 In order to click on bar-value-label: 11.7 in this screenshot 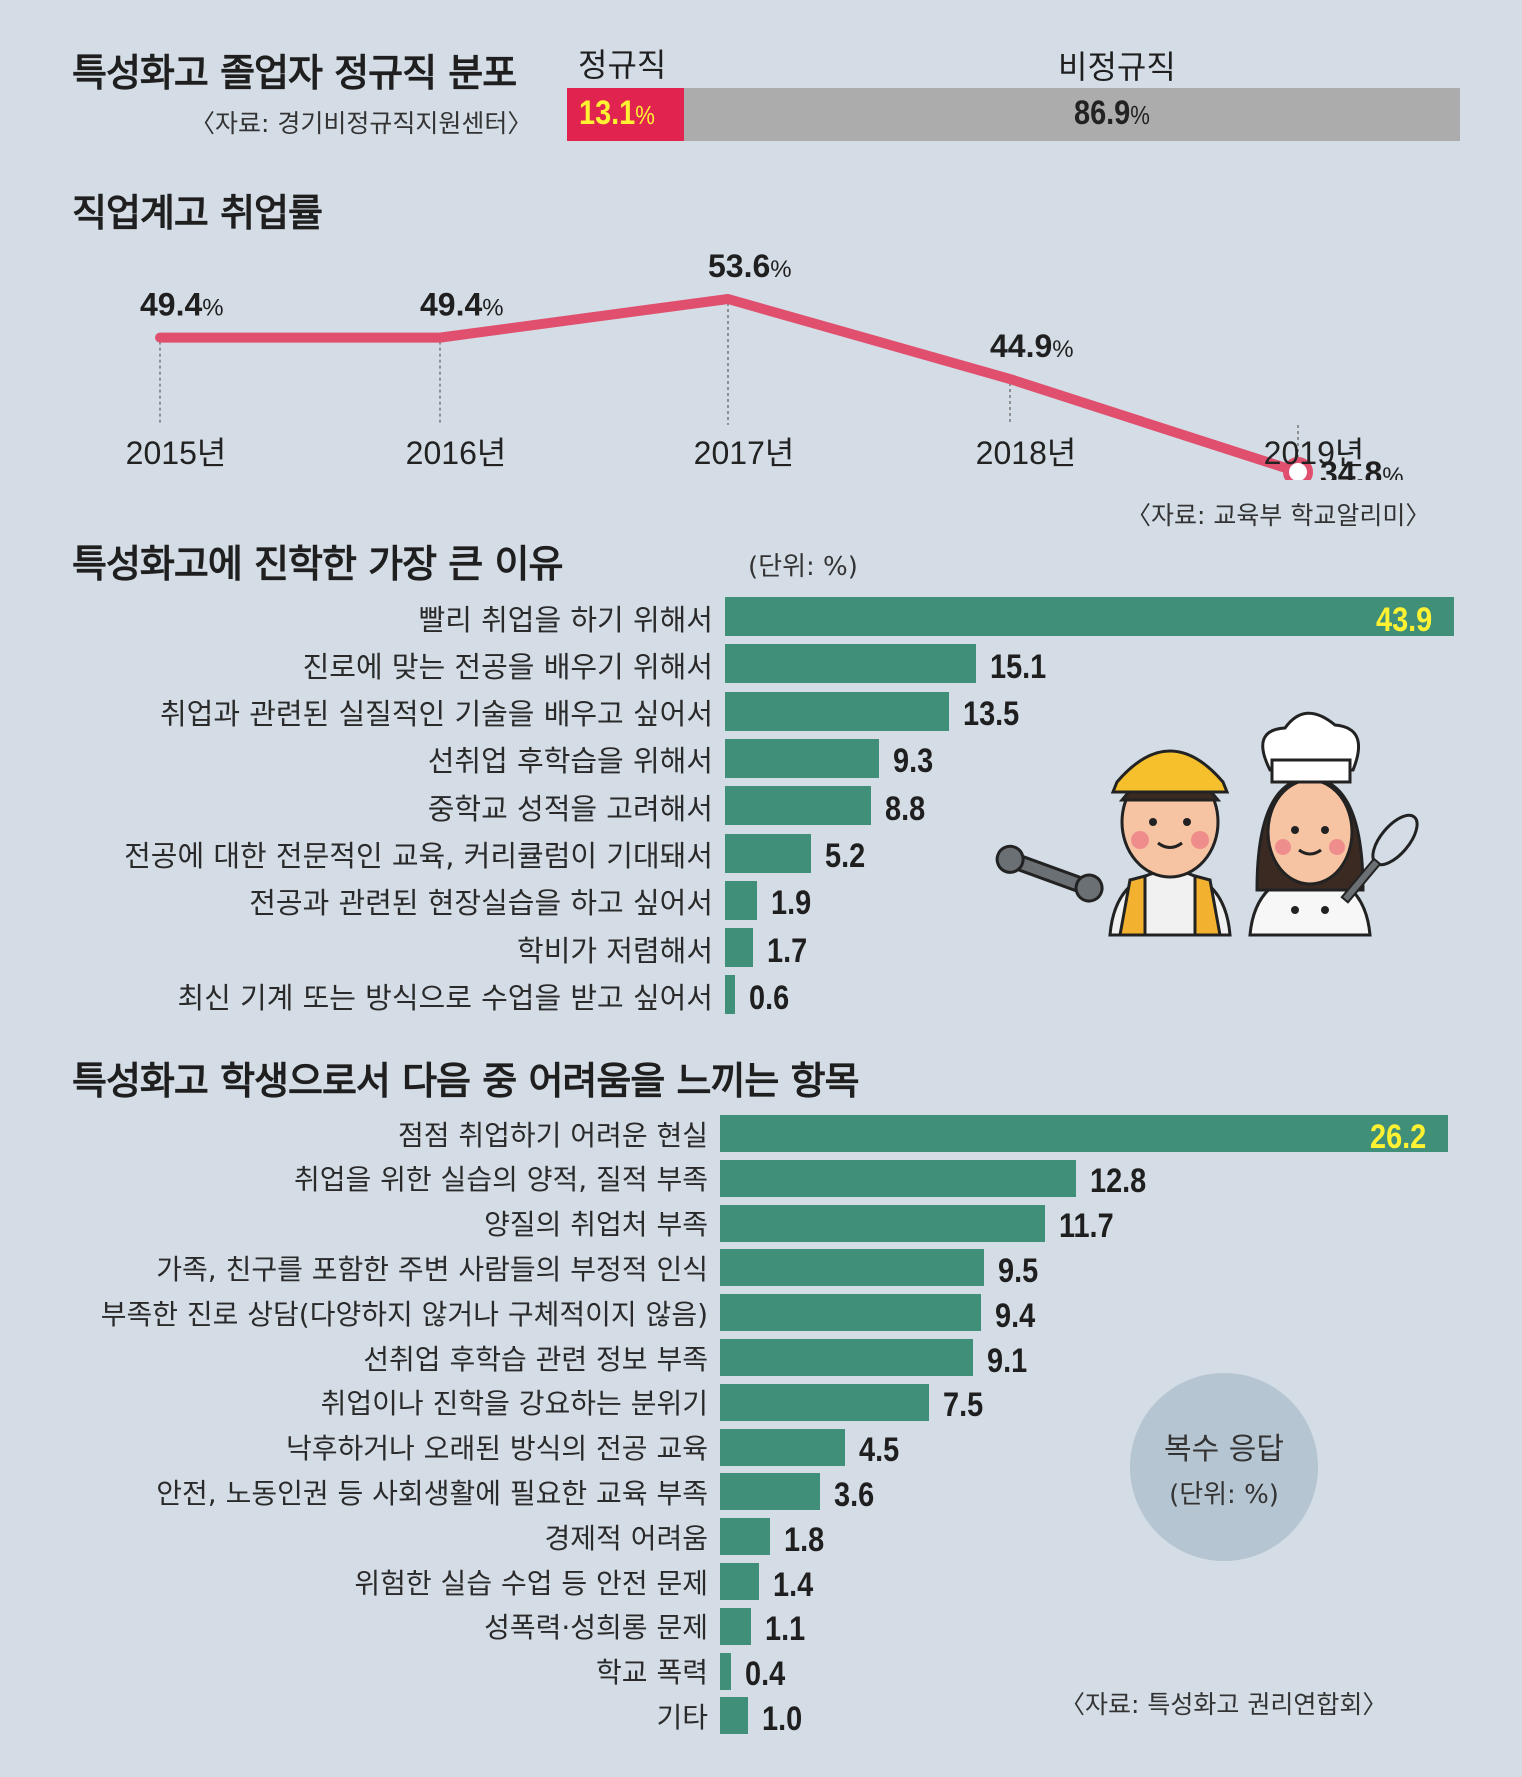, I will do `click(1086, 1226)`.